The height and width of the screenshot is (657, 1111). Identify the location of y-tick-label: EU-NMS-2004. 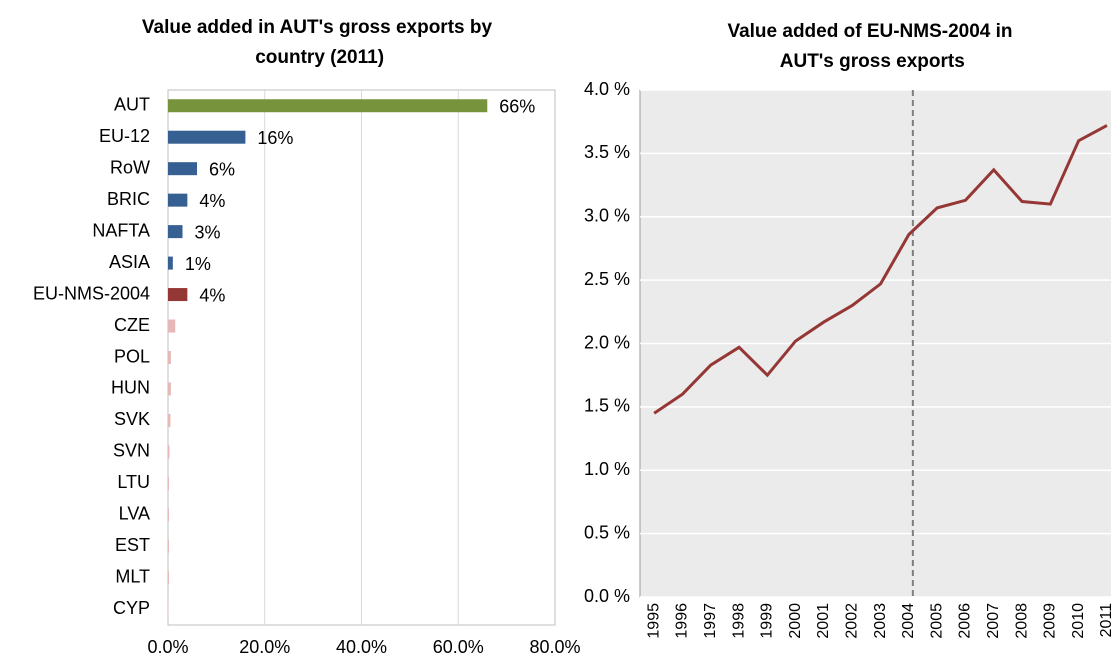
(91, 293).